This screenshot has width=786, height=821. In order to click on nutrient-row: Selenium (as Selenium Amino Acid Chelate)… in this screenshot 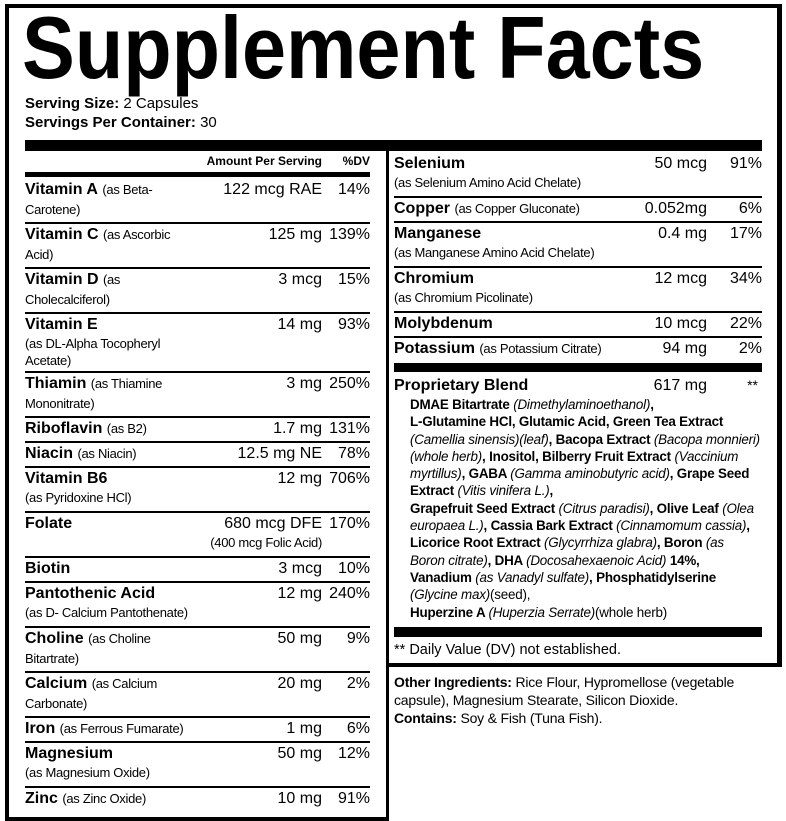, I will do `click(578, 175)`.